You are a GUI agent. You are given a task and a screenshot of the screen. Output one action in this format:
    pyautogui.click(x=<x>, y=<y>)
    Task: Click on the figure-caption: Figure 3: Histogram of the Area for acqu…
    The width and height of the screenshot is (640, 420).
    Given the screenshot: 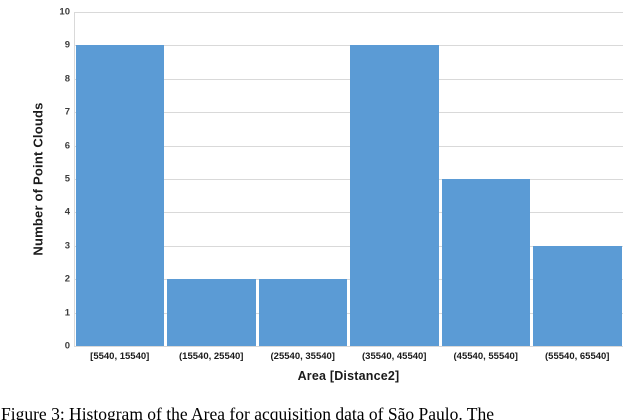 What is the action you would take?
    pyautogui.click(x=247, y=412)
    